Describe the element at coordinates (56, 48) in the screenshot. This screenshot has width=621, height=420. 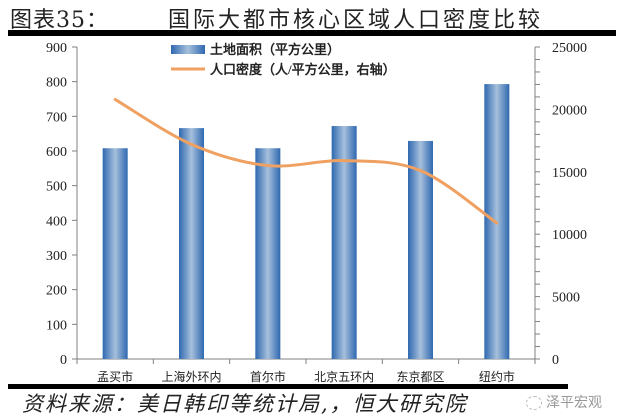
I see `y-tick-label: 900` at that location.